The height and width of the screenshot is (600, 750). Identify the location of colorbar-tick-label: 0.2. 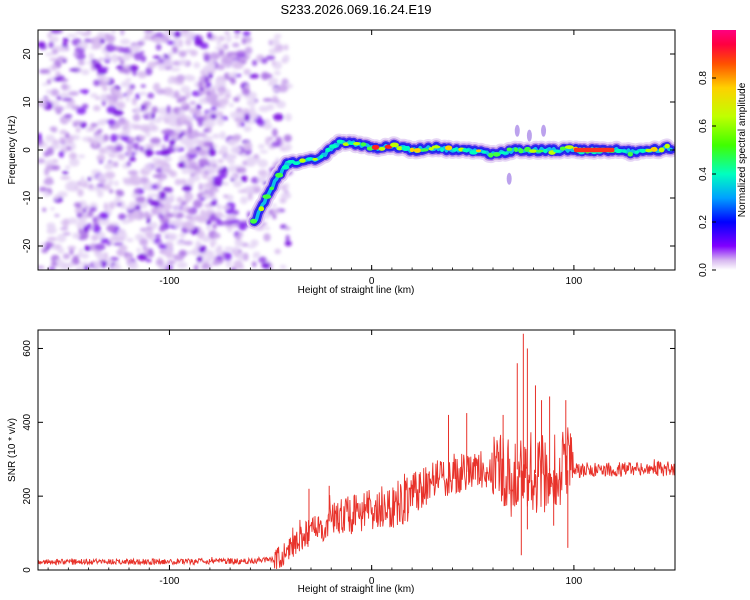
(703, 222).